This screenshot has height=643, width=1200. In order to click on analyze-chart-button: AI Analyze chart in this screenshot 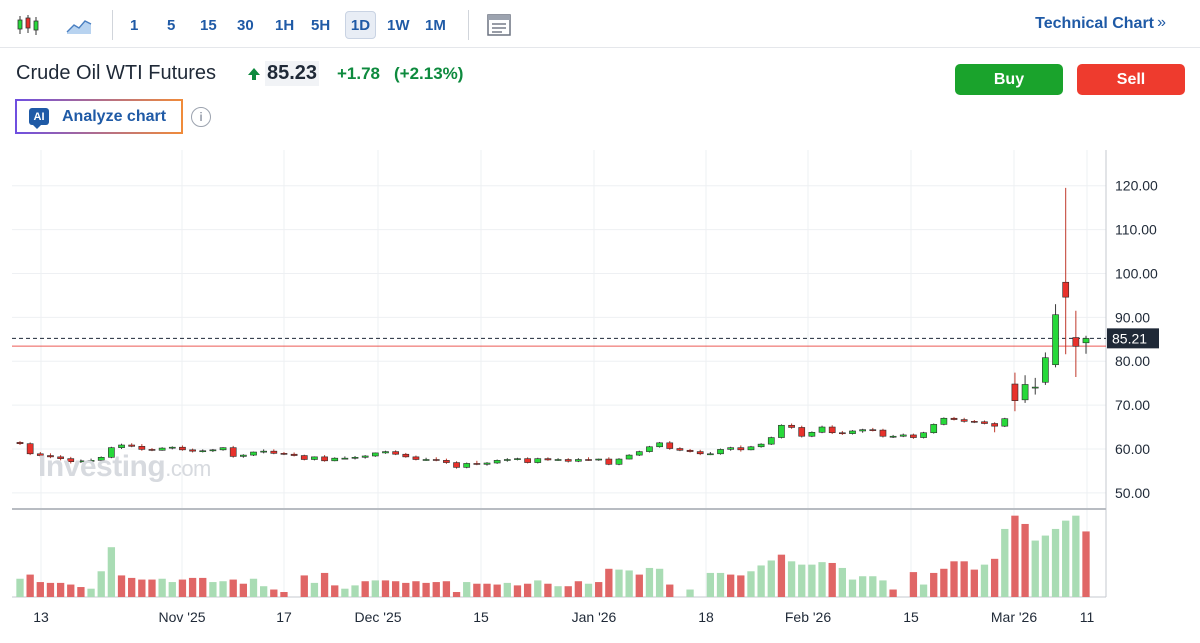, I will do `click(99, 116)`.